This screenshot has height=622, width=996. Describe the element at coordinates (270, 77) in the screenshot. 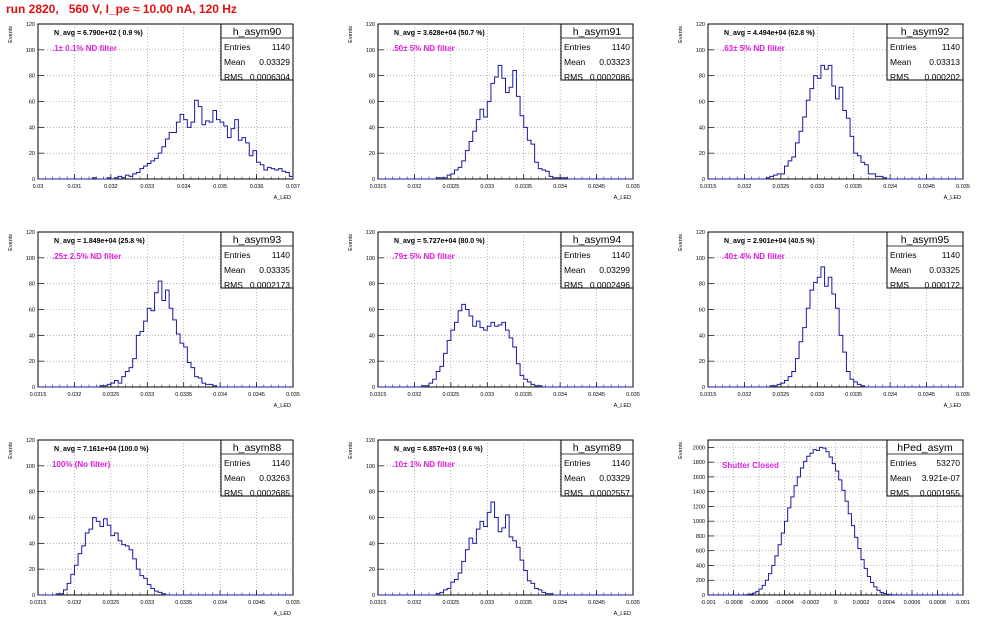

I see `stats-rms-value: 0.0006304` at that location.